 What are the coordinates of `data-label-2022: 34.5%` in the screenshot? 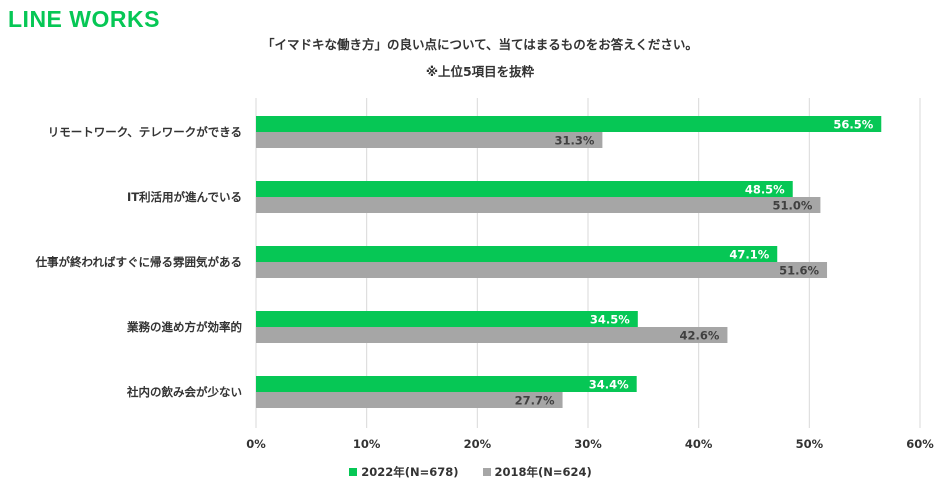 It's located at (610, 320).